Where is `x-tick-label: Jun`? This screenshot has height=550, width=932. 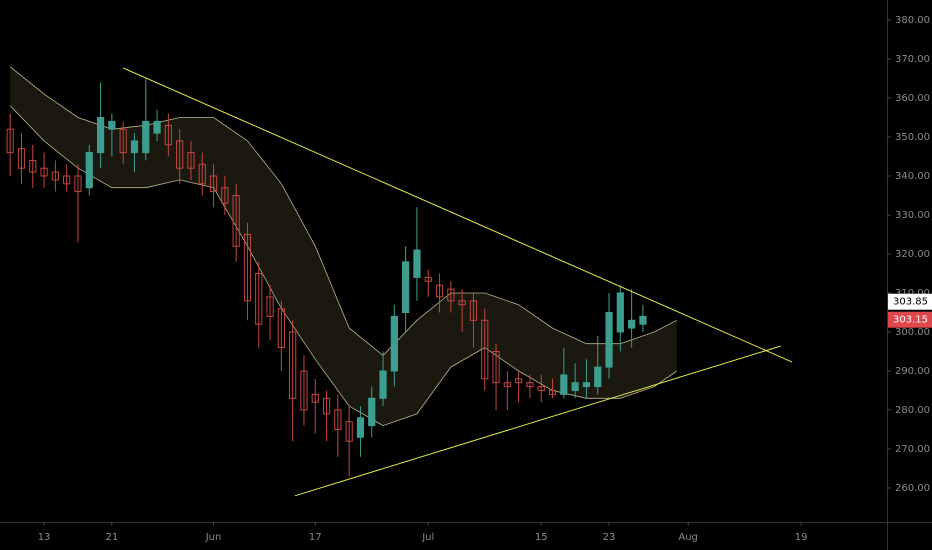
x-tick-label: Jun is located at coordinates (213, 537).